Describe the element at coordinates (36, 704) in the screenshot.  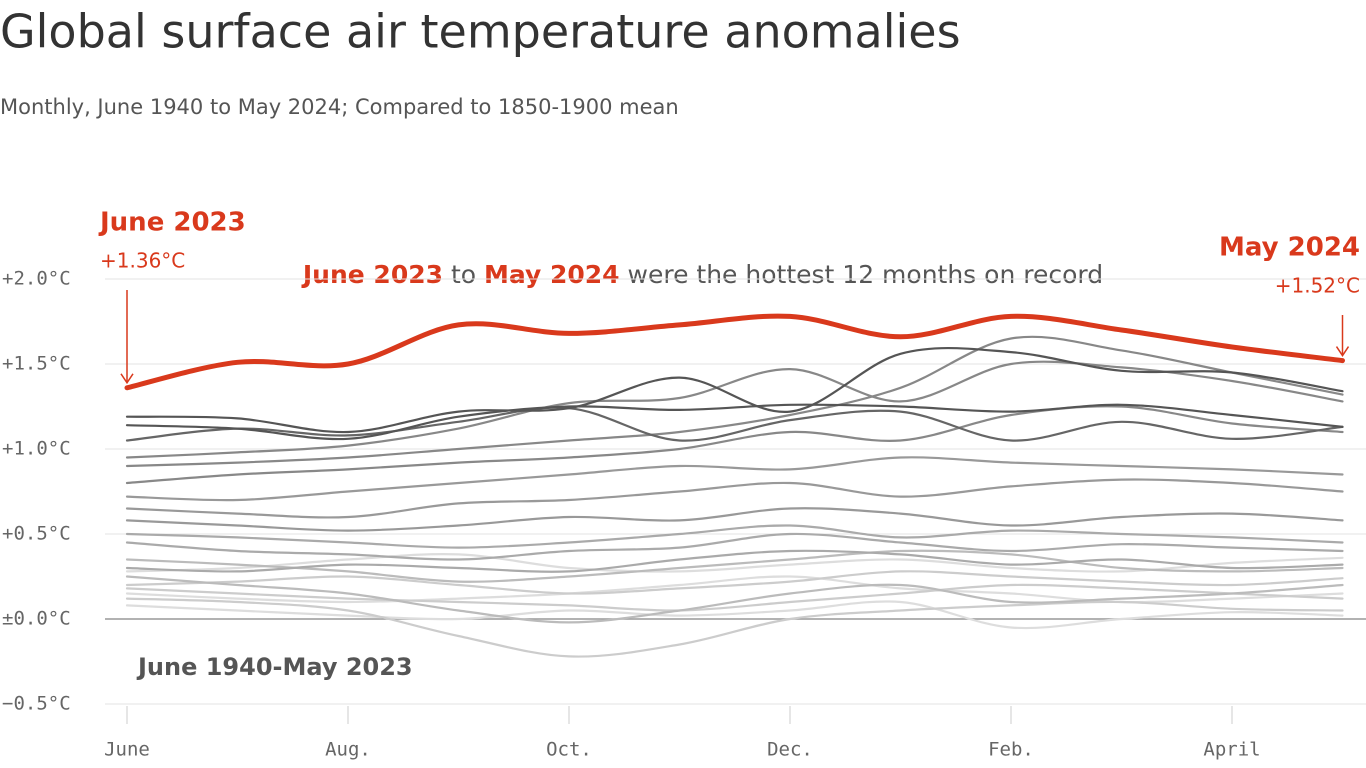
I see `y-tick-label: −0.5°C` at that location.